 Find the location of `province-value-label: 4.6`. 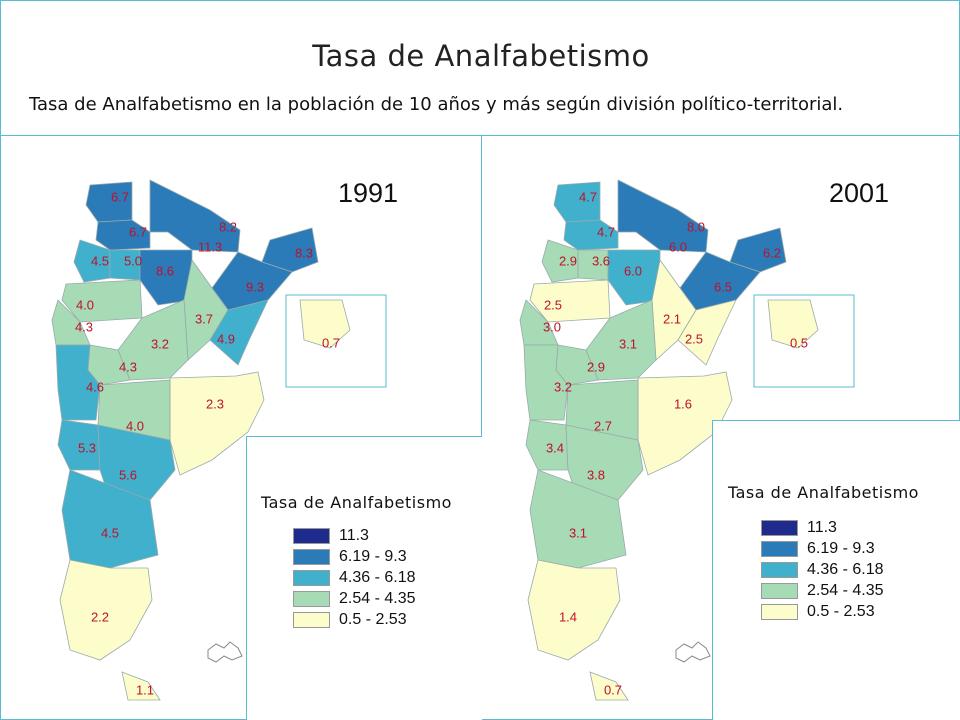

province-value-label: 4.6 is located at coordinates (95, 386).